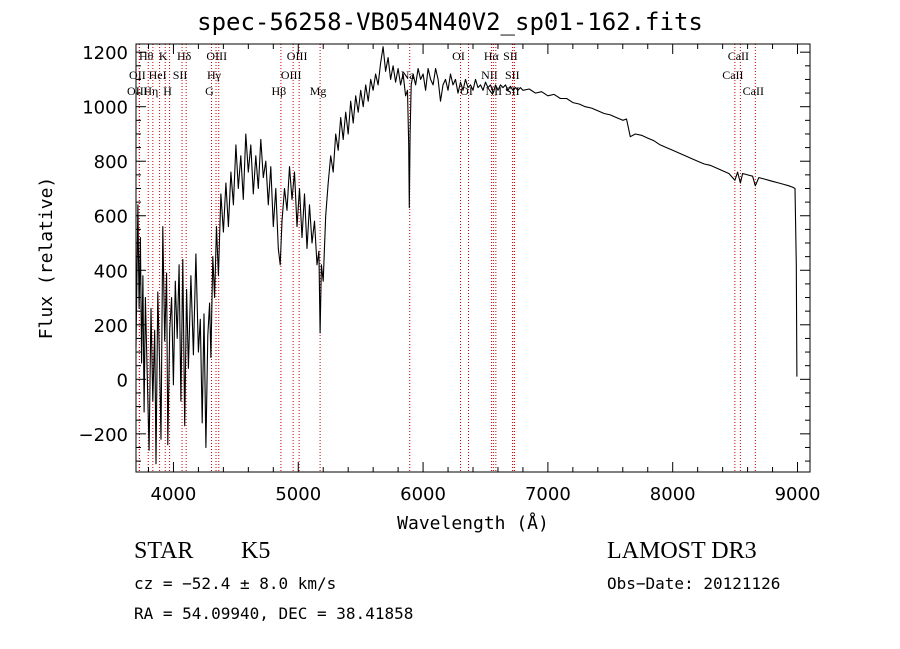  Describe the element at coordinates (473, 523) in the screenshot. I see `x-axis-label: Wavelength (Å)` at that location.